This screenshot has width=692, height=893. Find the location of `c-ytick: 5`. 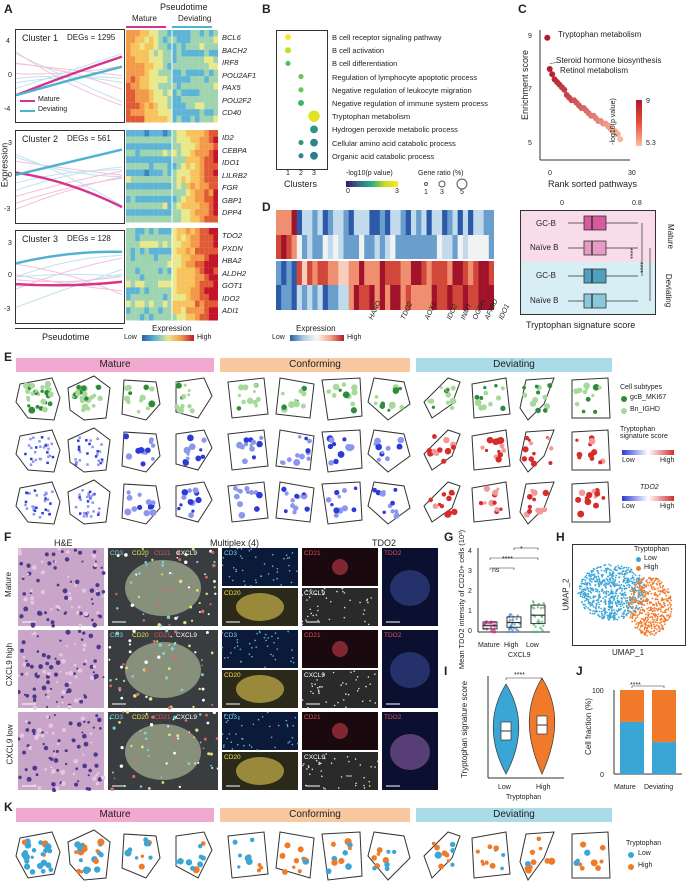

c-ytick: 5 is located at coordinates (530, 143).